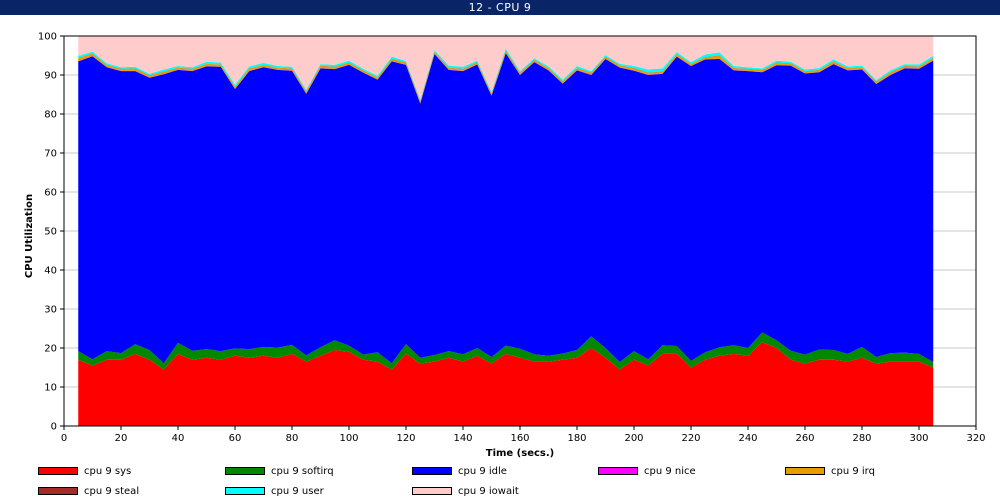  What do you see at coordinates (50, 76) in the screenshot?
I see `y-tick-label: 90` at bounding box center [50, 76].